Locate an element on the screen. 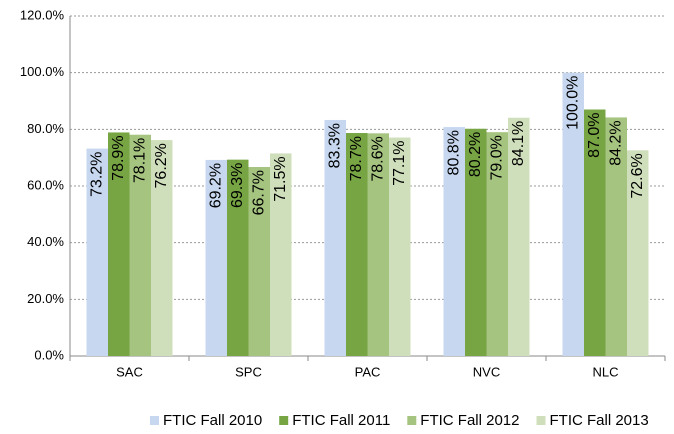  legend-label: FTIC Fall 2010 is located at coordinates (212, 420).